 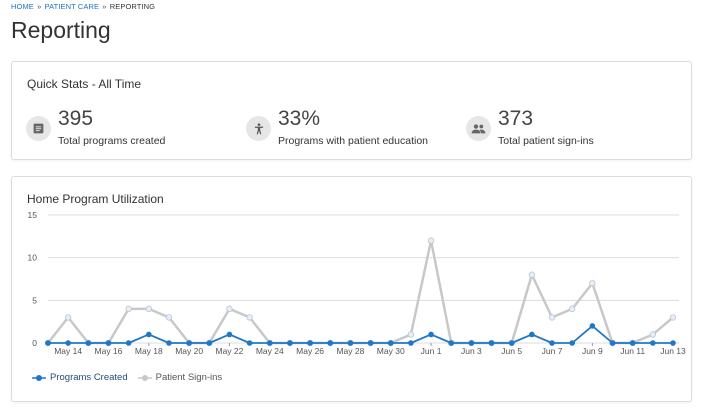 What do you see at coordinates (471, 351) in the screenshot?
I see `x-tick-label: Jun 3` at bounding box center [471, 351].